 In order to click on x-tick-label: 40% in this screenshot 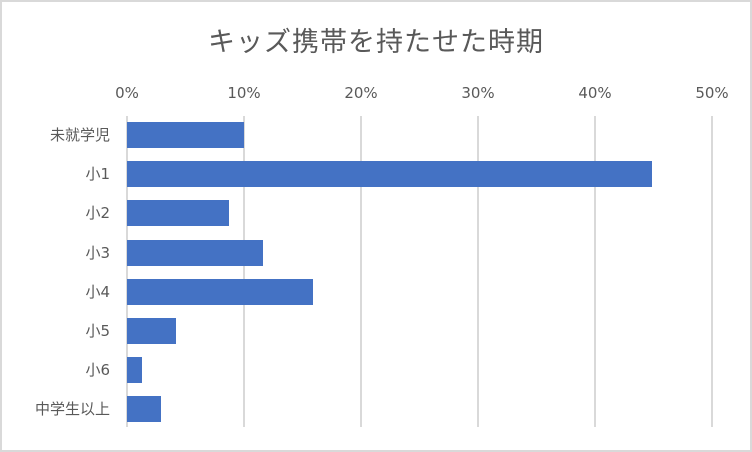, I will do `click(595, 93)`.